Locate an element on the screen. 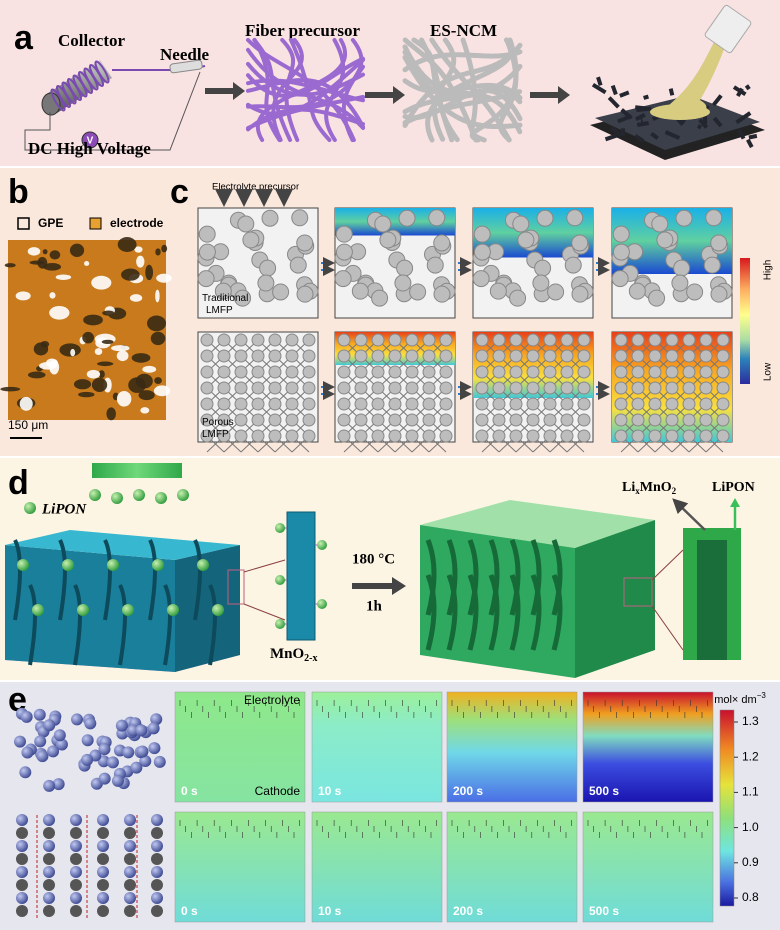 The width and height of the screenshot is (780, 930). particle-model is located at coordinates (90, 812).